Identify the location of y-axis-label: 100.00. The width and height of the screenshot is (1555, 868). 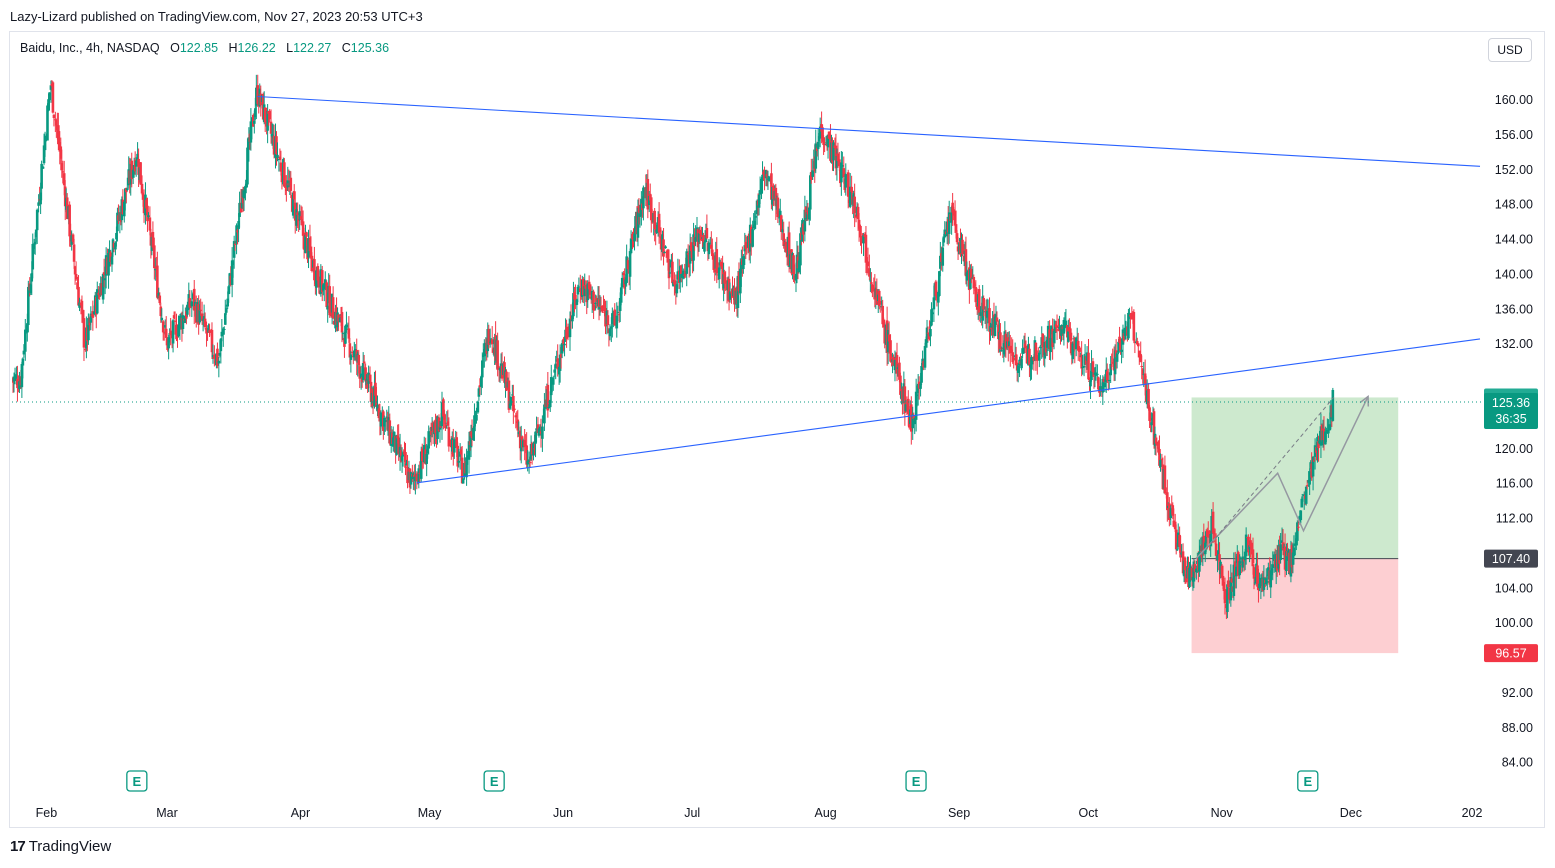
(1514, 623).